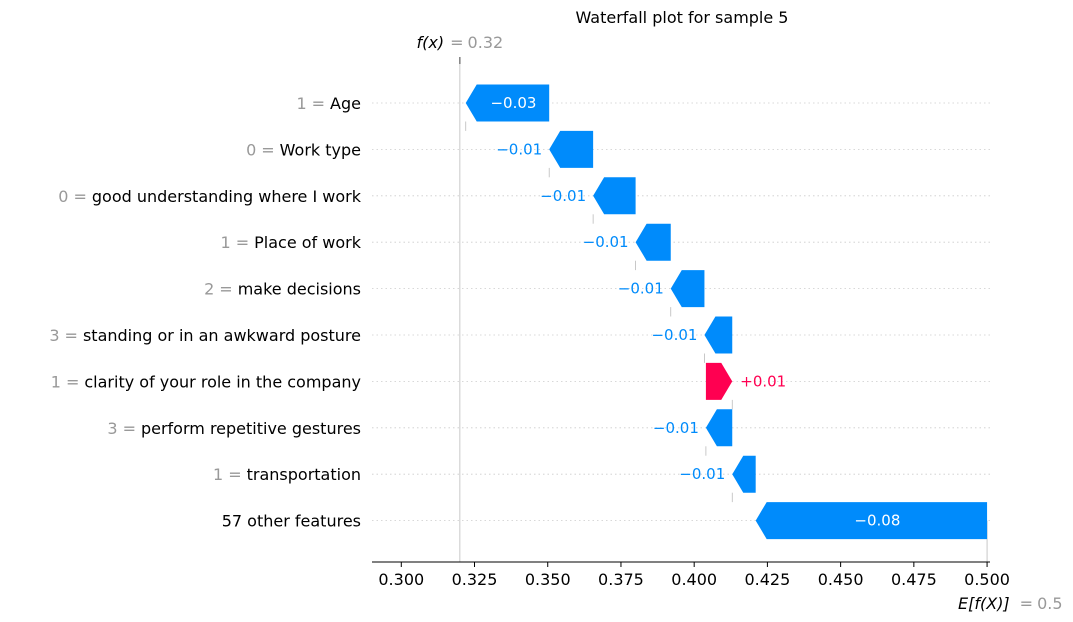  Describe the element at coordinates (694, 579) in the screenshot. I see `x-tick-label: 0.400` at that location.